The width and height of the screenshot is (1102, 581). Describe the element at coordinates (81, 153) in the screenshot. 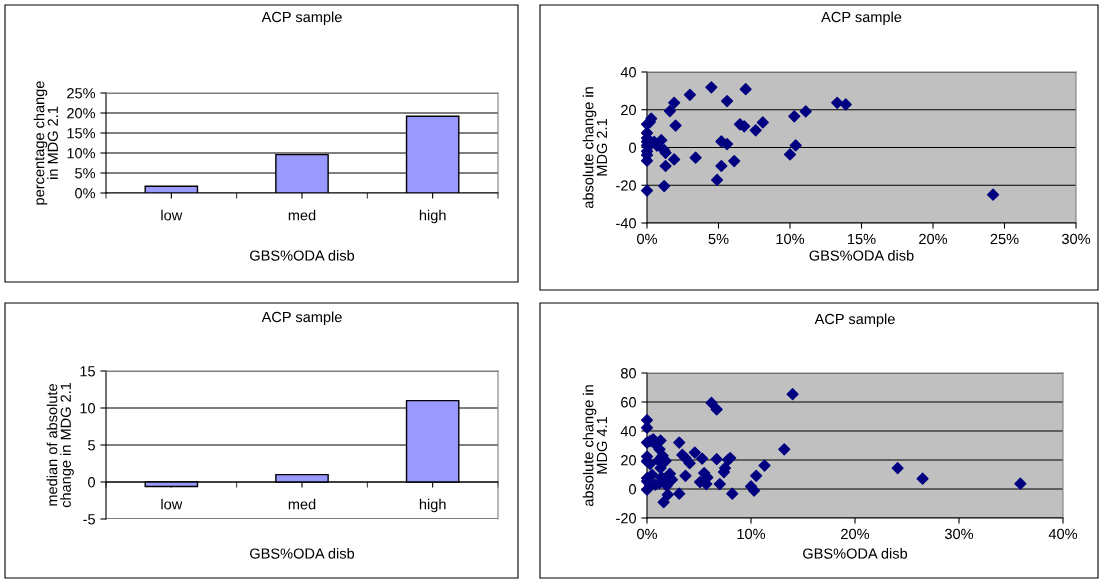

I see `y-tick-label: 10%` at that location.